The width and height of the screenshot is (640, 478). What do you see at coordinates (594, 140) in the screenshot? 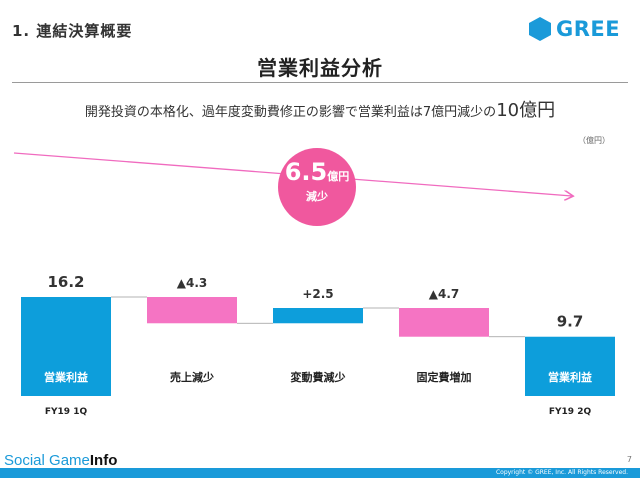
I see `unit-label: （億円）` at bounding box center [594, 140].